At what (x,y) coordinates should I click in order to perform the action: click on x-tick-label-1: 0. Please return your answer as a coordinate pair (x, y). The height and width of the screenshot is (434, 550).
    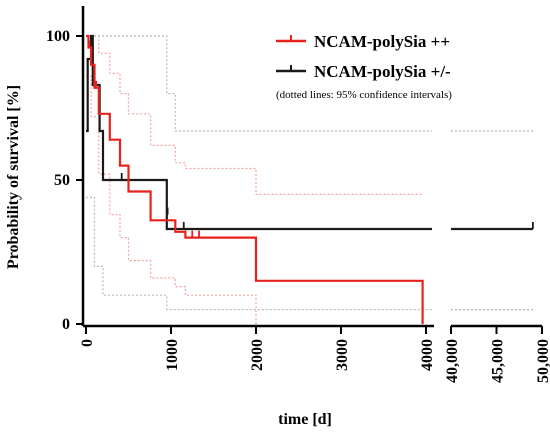
    Looking at the image, I should click on (87, 343).